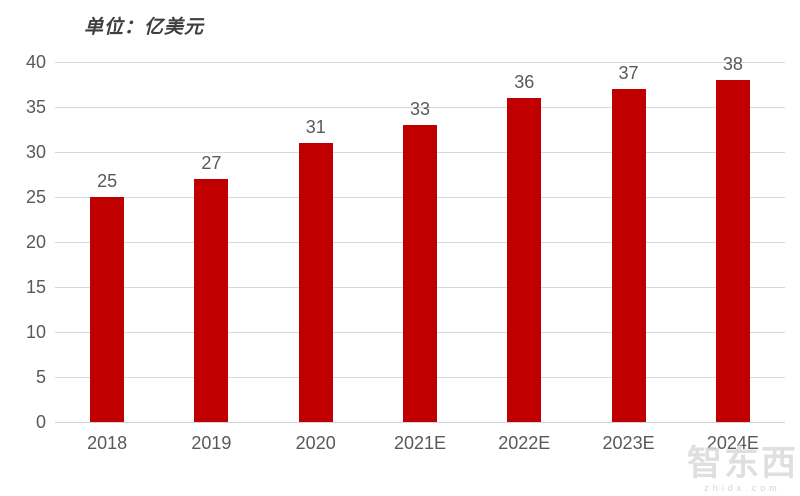 This screenshot has width=800, height=496. Describe the element at coordinates (420, 422) in the screenshot. I see `x-axis-line` at that location.